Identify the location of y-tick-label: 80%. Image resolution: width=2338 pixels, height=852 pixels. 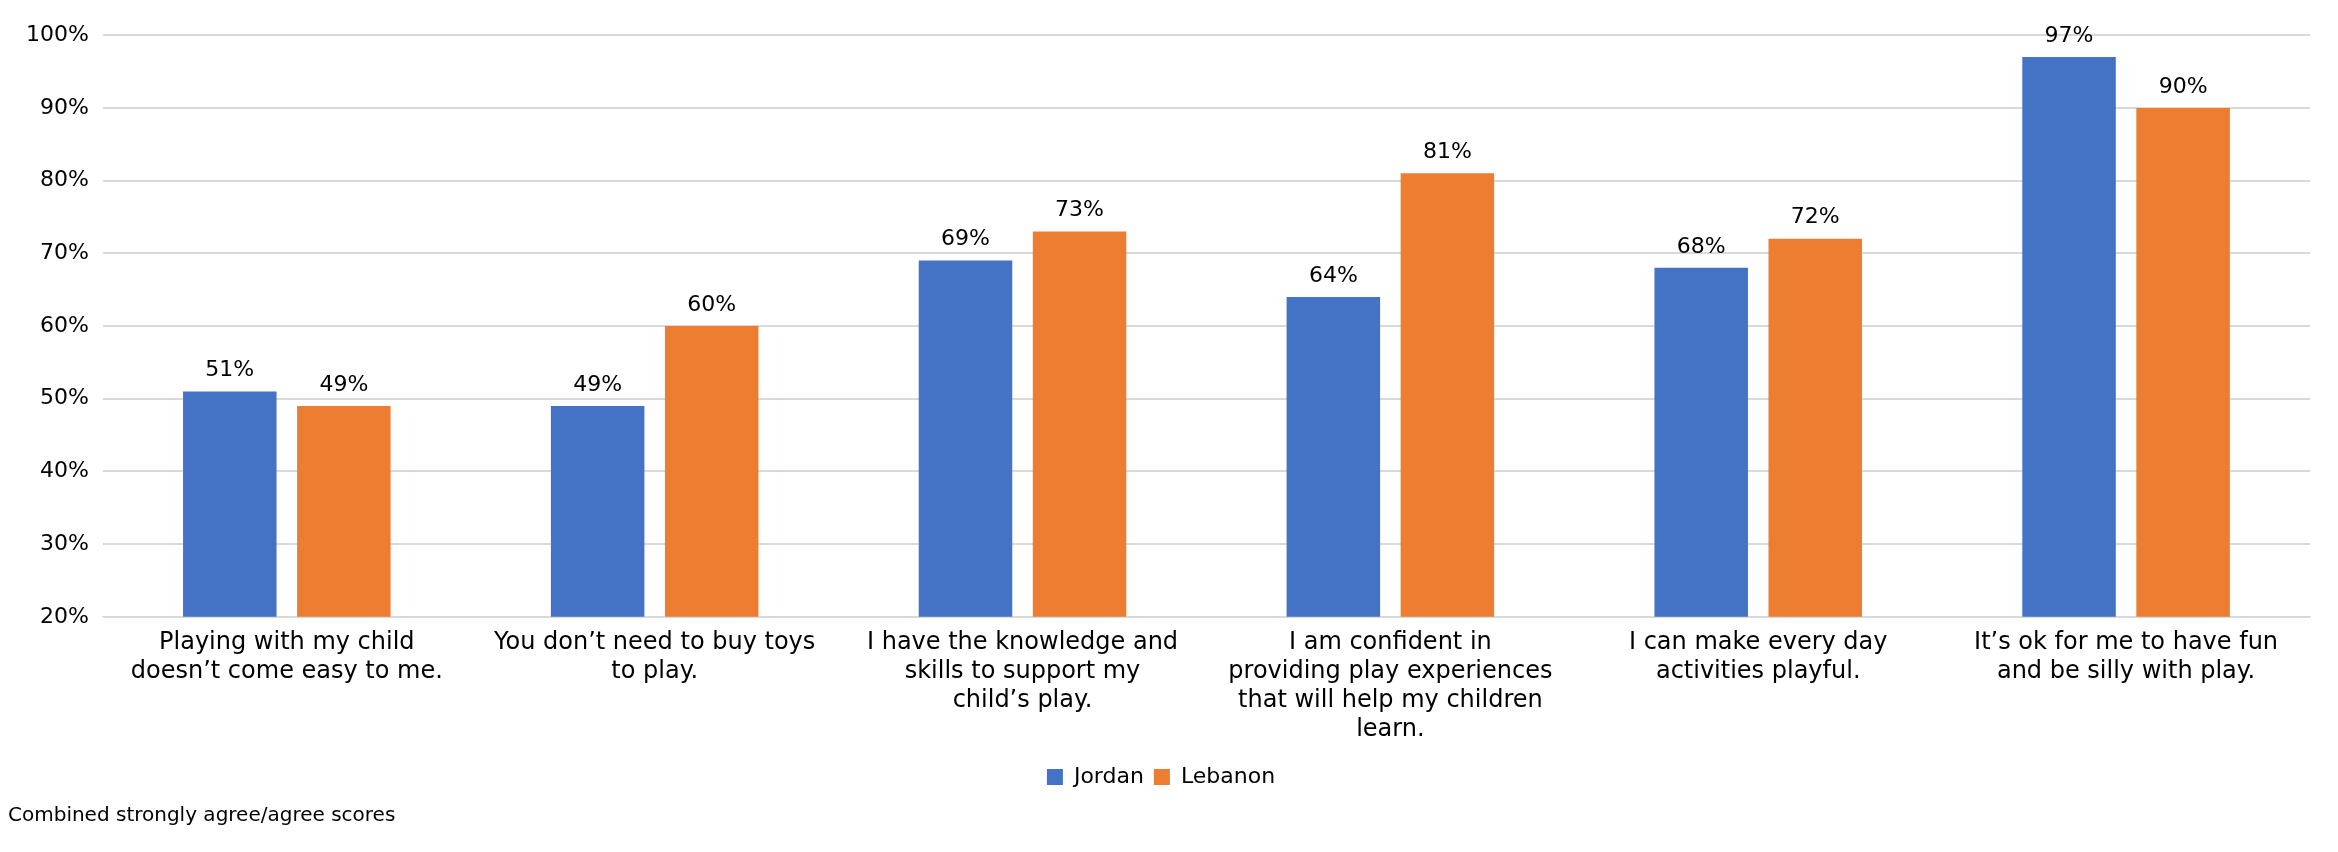
(64, 179).